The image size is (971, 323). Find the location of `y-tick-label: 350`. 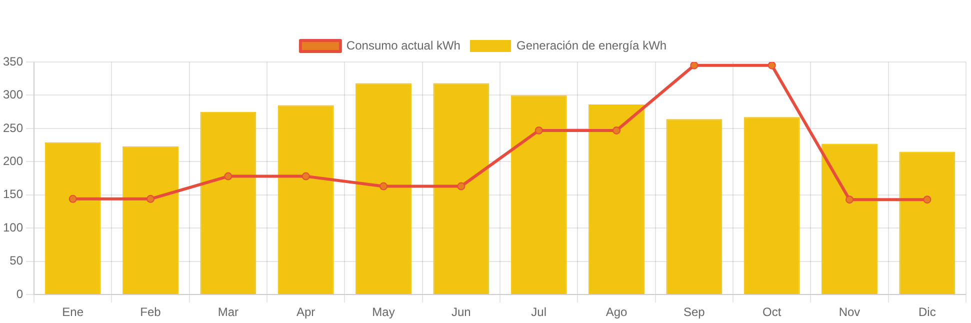

y-tick-label: 350 is located at coordinates (13, 61).